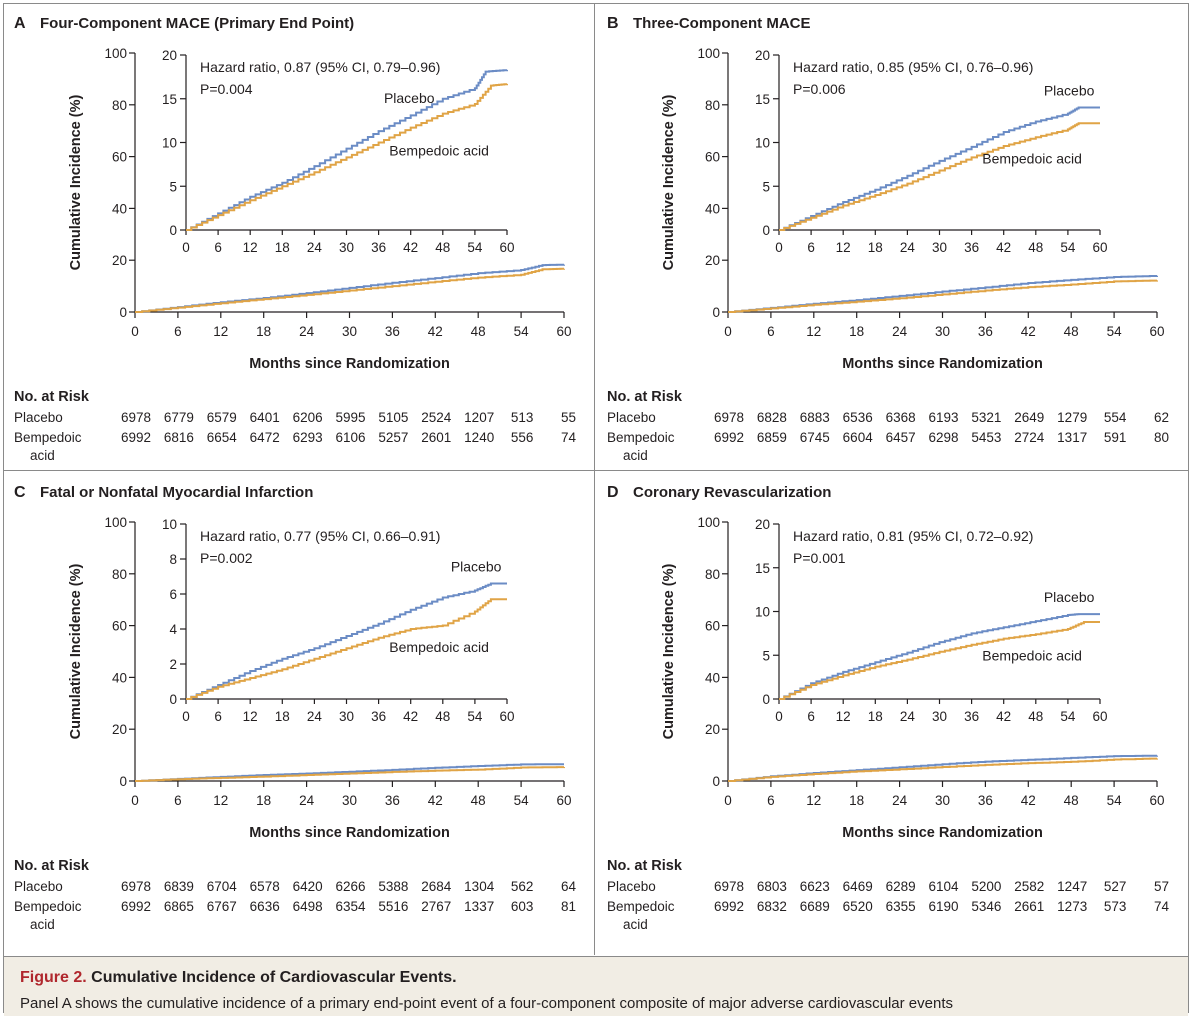 Image resolution: width=1191 pixels, height=1016 pixels. What do you see at coordinates (986, 417) in the screenshot?
I see `at-risk-placebo-value: 5321` at bounding box center [986, 417].